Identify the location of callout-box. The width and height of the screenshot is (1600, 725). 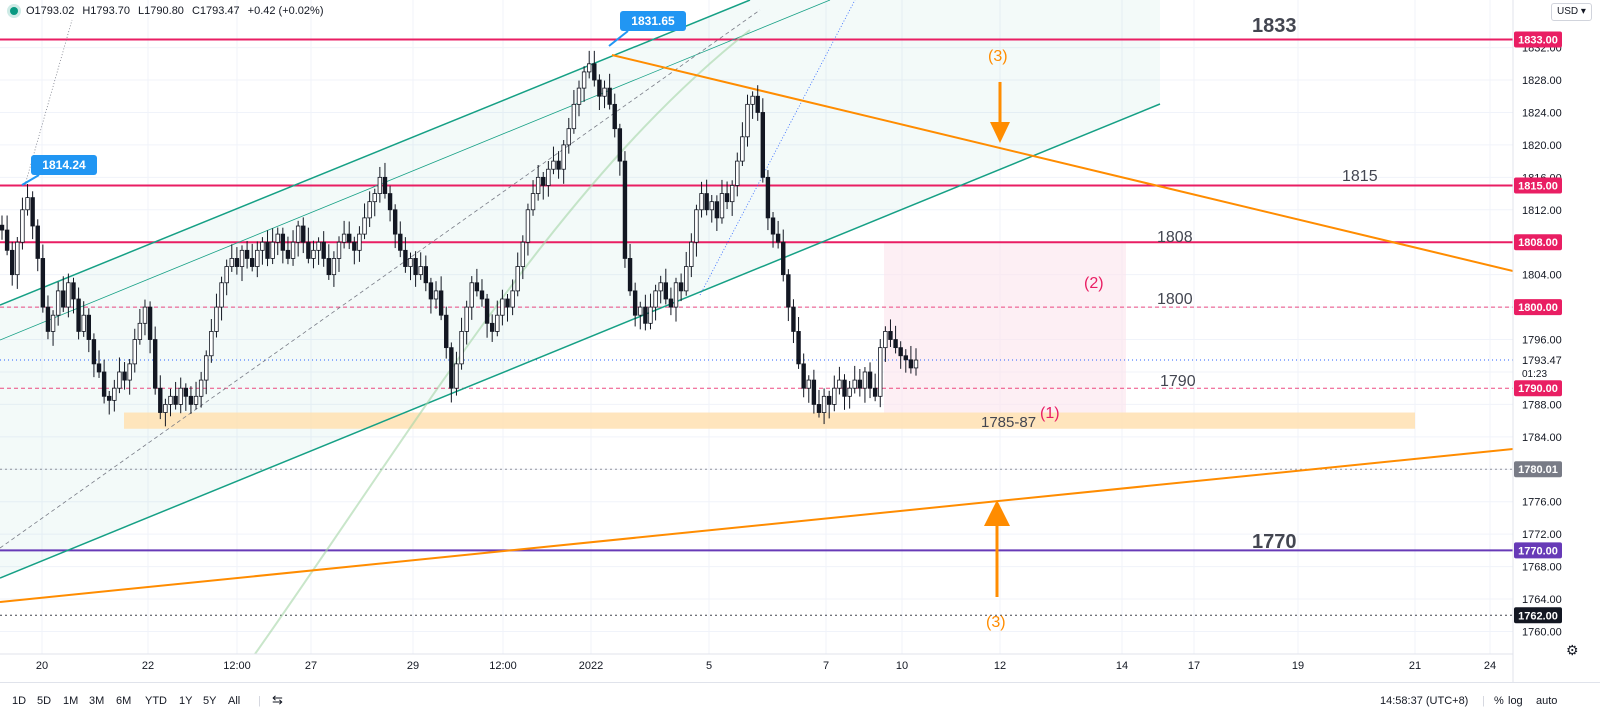
(64, 165).